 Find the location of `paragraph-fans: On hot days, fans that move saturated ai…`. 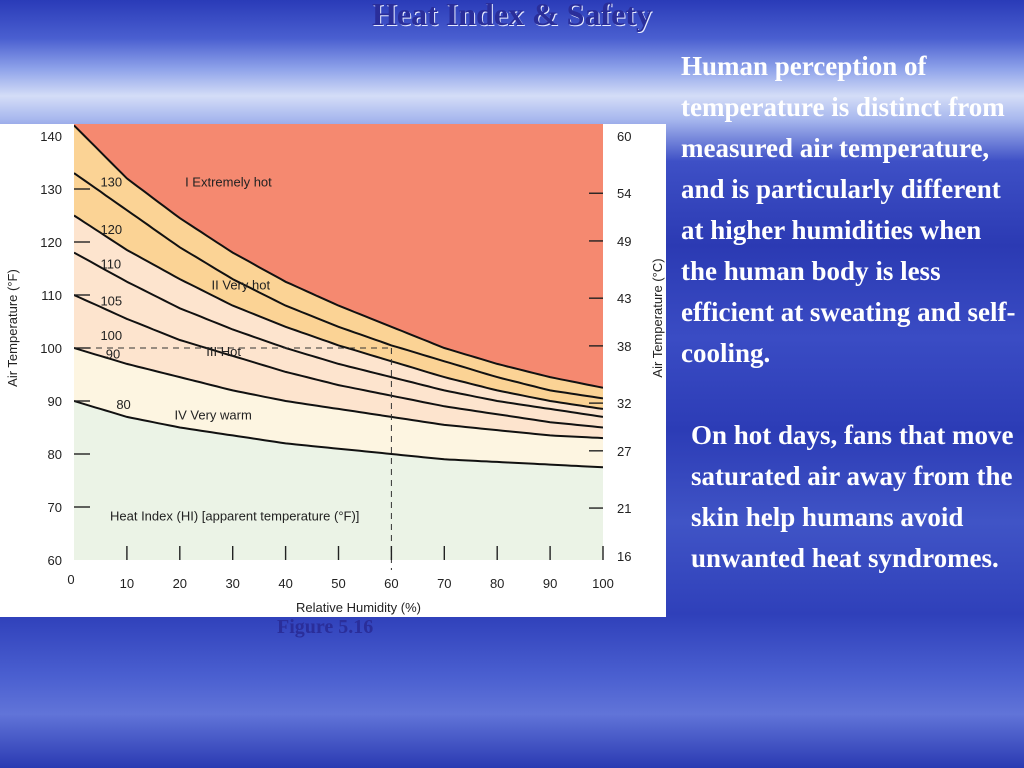

paragraph-fans: On hot days, fans that move saturated ai… is located at coordinates (852, 496).